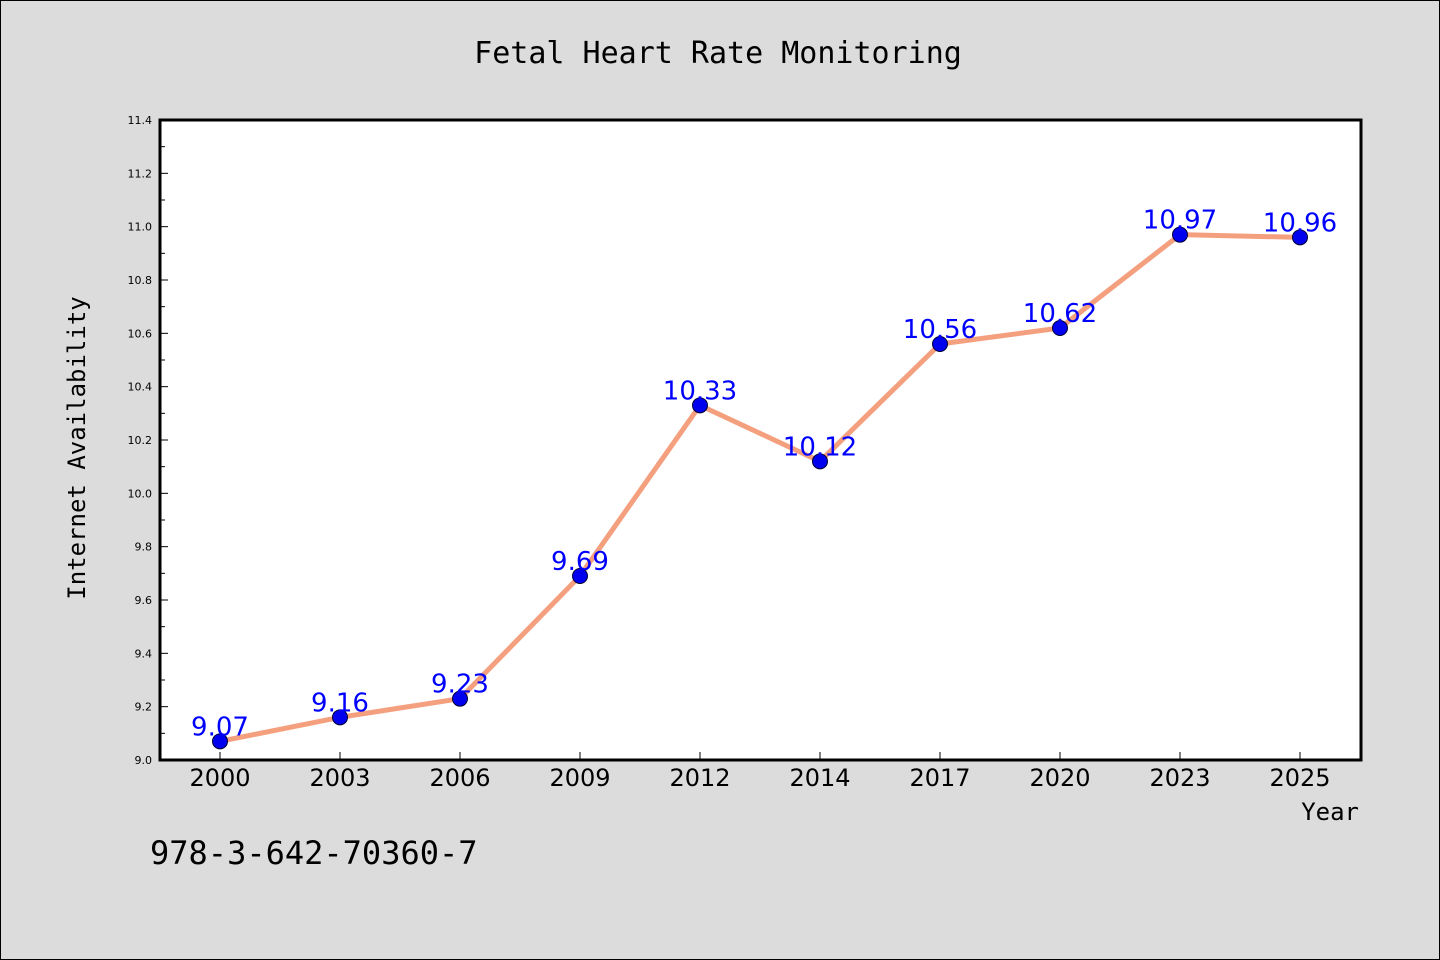 Image resolution: width=1440 pixels, height=960 pixels. What do you see at coordinates (819, 778) in the screenshot?
I see `x-tick-label: 2014` at bounding box center [819, 778].